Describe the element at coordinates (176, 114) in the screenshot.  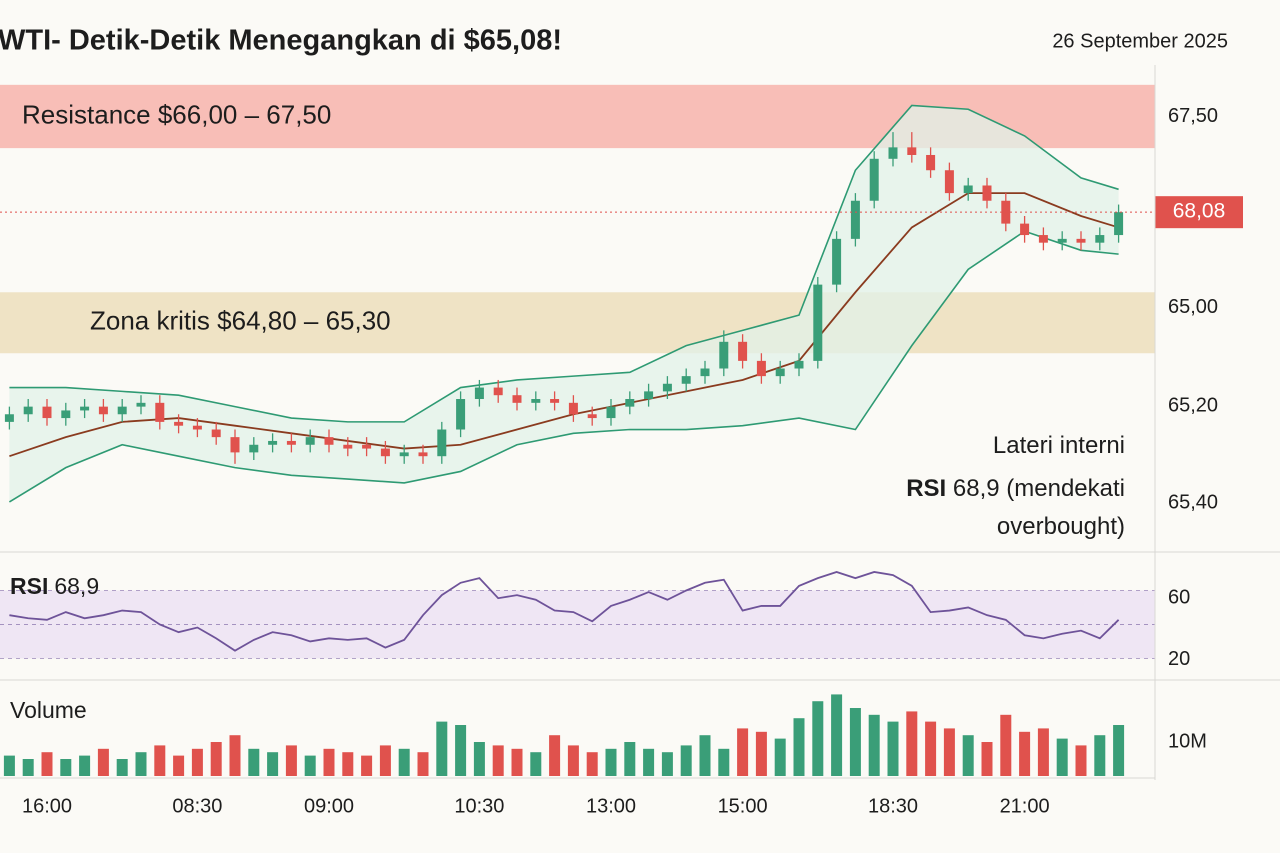
I see `zone-label: Resistance $66,00 – 67,50` at that location.